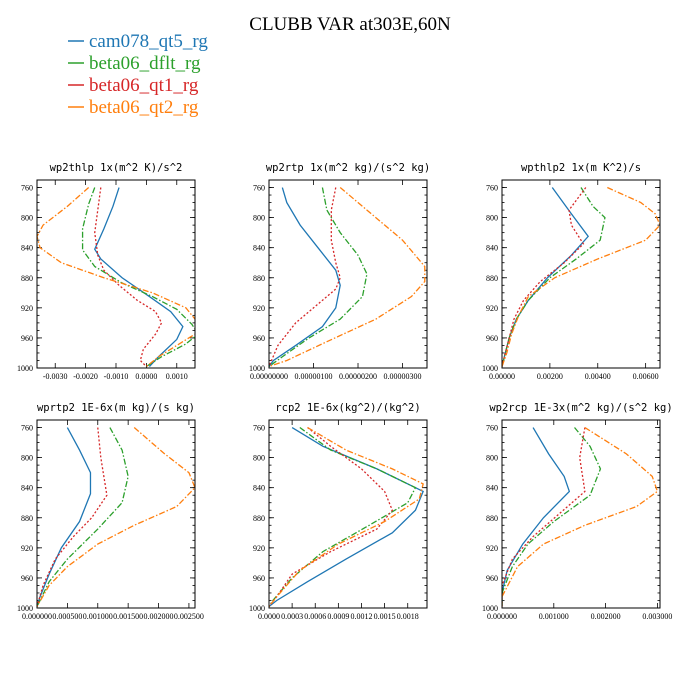 Image resolution: width=700 pixels, height=700 pixels. I want to click on y-tick-label-3-3: 880, so click(27, 518).